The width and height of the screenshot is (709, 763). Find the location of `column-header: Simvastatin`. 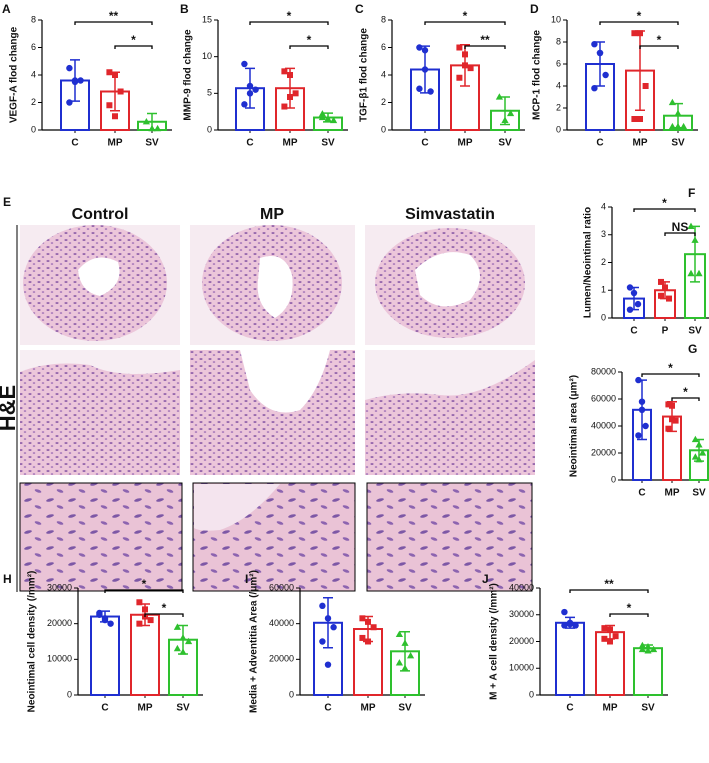

column-header: Simvastatin is located at coordinates (450, 214).